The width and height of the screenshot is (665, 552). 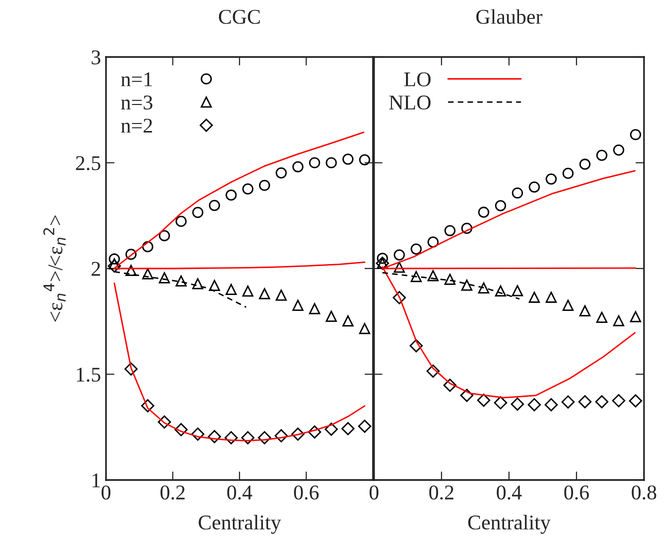 I want to click on legend-label: LO, so click(x=417, y=79).